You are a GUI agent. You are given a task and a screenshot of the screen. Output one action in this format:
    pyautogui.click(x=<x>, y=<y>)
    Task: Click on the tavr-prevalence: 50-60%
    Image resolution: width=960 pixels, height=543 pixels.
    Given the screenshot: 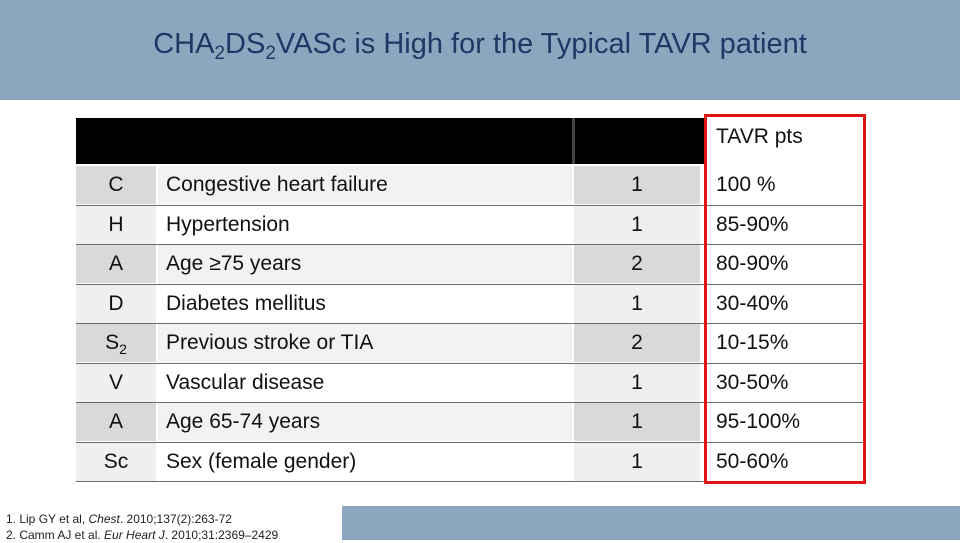 What is the action you would take?
    pyautogui.click(x=784, y=461)
    